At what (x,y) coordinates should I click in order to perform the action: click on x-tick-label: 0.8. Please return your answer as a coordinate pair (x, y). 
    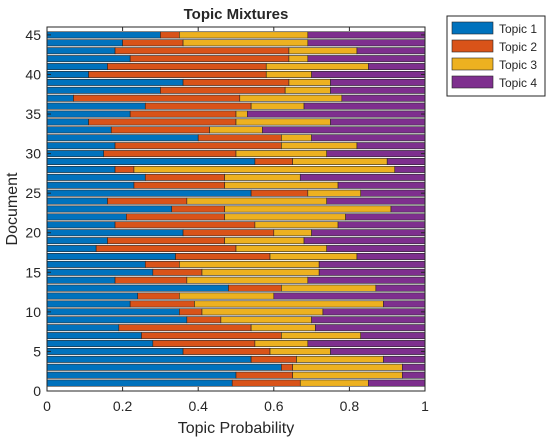
    Looking at the image, I should click on (350, 406).